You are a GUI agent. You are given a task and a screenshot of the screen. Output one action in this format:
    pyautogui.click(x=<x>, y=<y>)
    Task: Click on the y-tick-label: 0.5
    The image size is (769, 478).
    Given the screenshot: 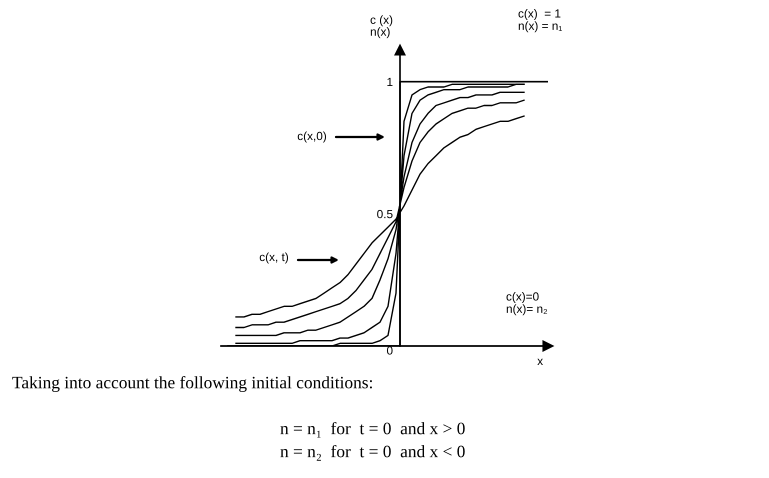 What is the action you would take?
    pyautogui.click(x=385, y=214)
    